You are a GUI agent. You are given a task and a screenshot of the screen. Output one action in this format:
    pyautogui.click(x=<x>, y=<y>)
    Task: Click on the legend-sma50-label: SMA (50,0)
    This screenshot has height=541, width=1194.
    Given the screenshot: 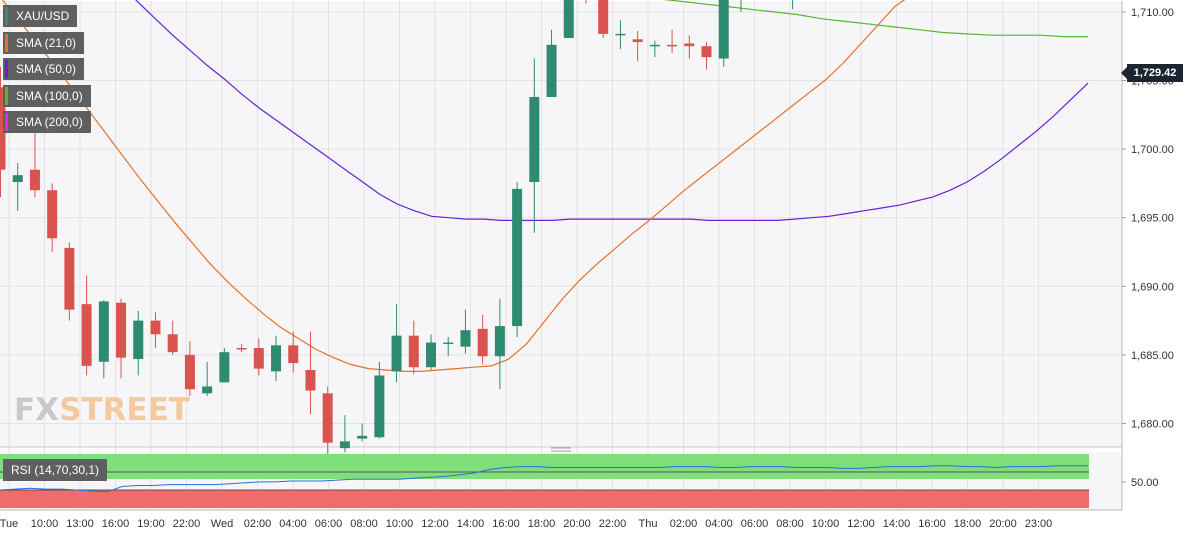 What is the action you would take?
    pyautogui.click(x=46, y=69)
    